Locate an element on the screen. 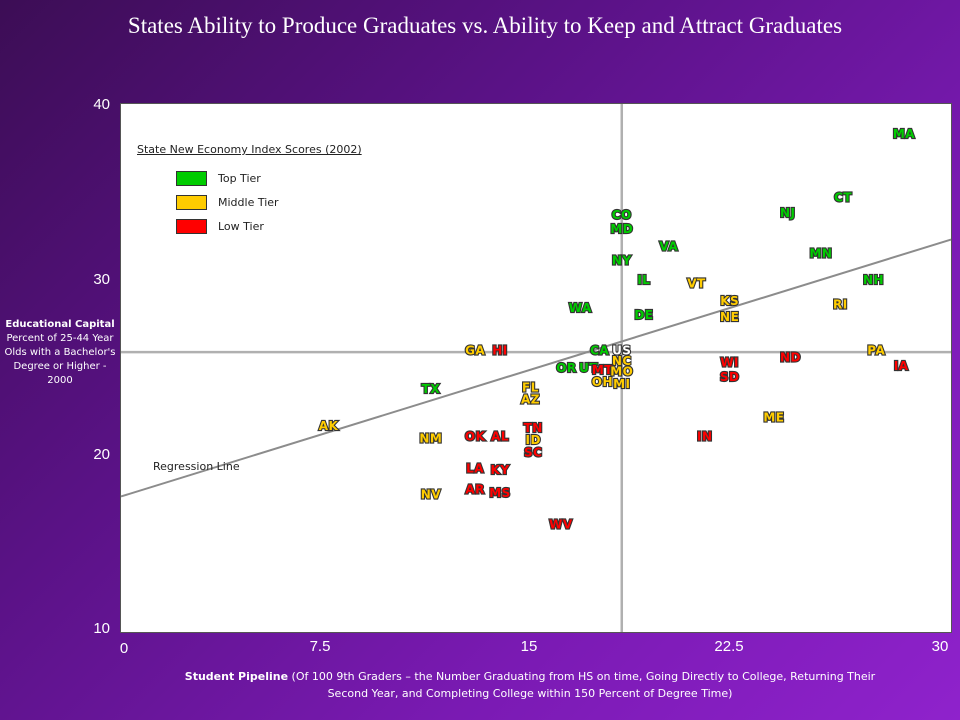 The height and width of the screenshot is (720, 960). state-point-nv: NV is located at coordinates (431, 495).